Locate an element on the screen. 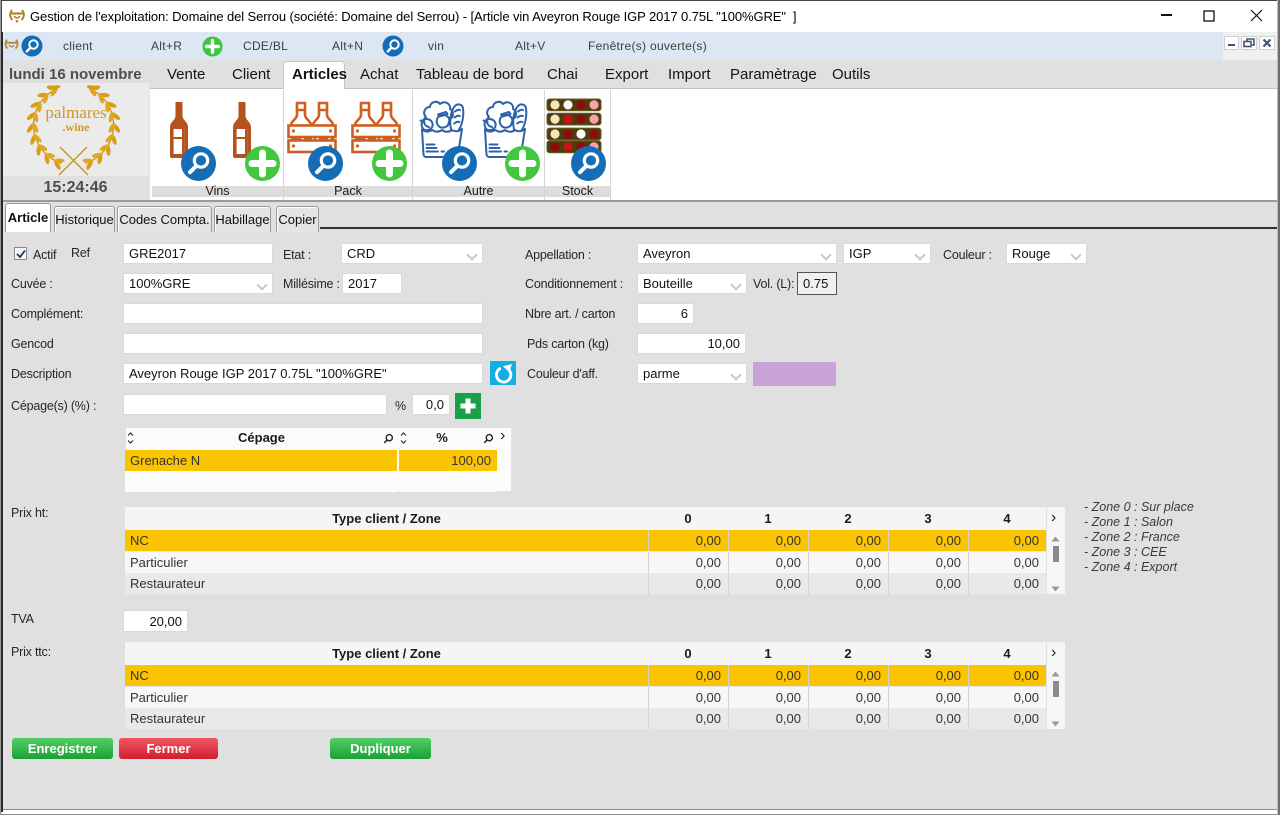 Image resolution: width=1280 pixels, height=815 pixels. svg-text: .wine is located at coordinates (77, 127).